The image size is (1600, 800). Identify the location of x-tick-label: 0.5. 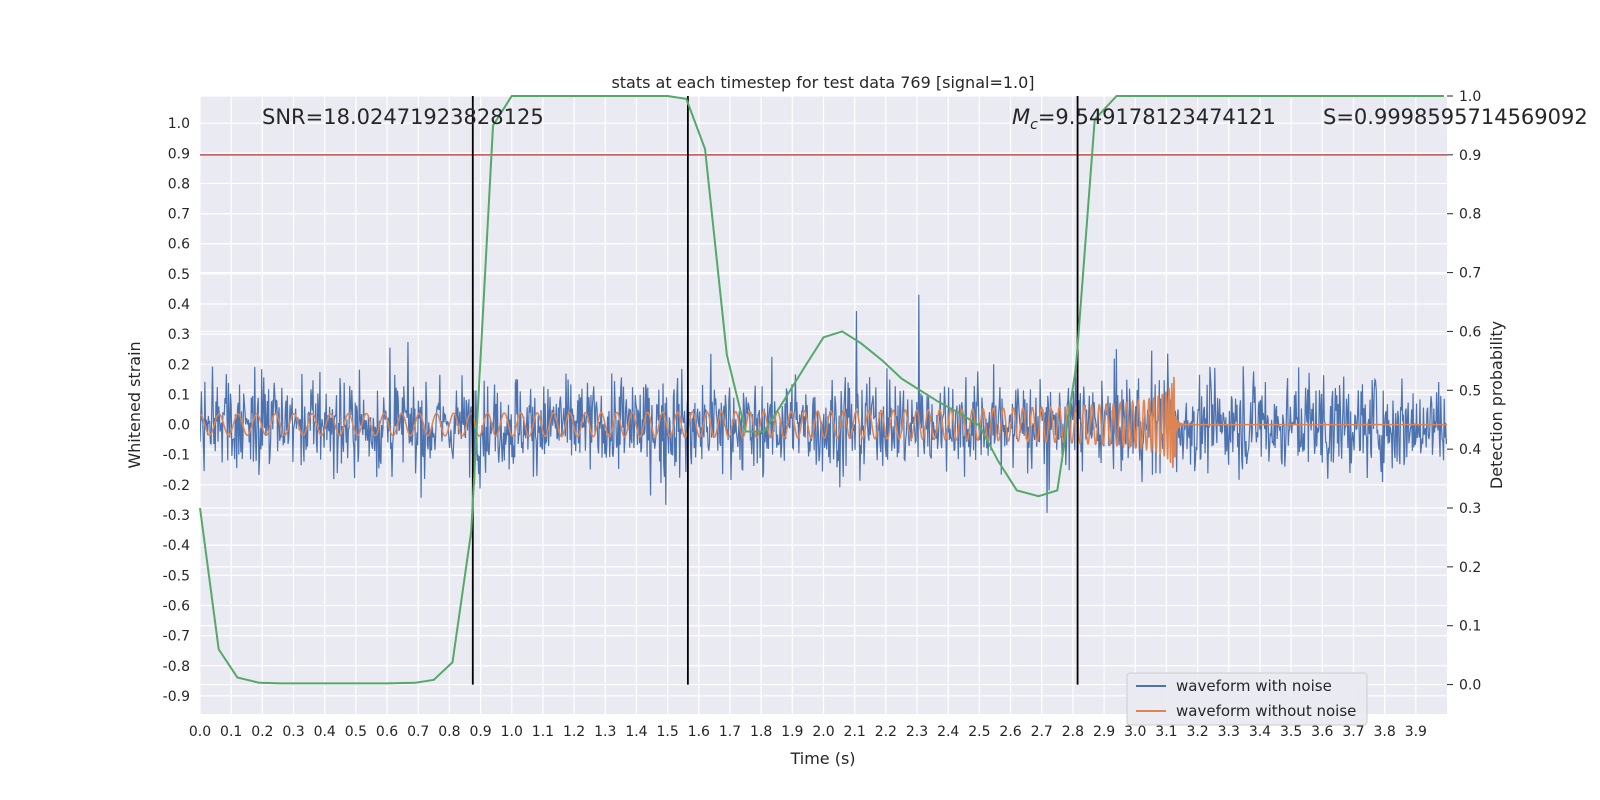
(356, 732).